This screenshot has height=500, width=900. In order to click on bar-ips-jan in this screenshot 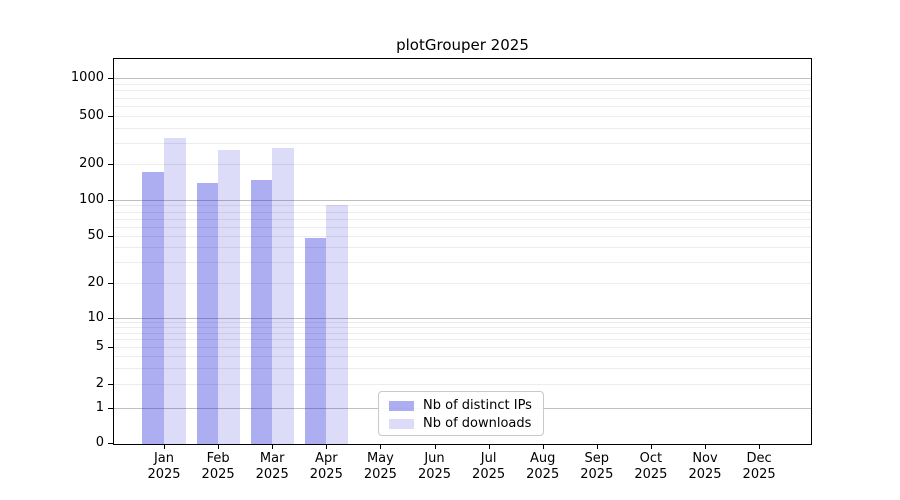, I will do `click(153, 308)`.